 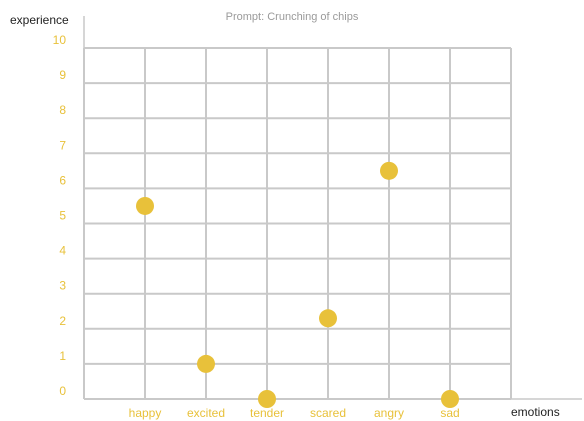 I want to click on chart-title: Prompt: Crunching of chips, so click(x=292, y=17).